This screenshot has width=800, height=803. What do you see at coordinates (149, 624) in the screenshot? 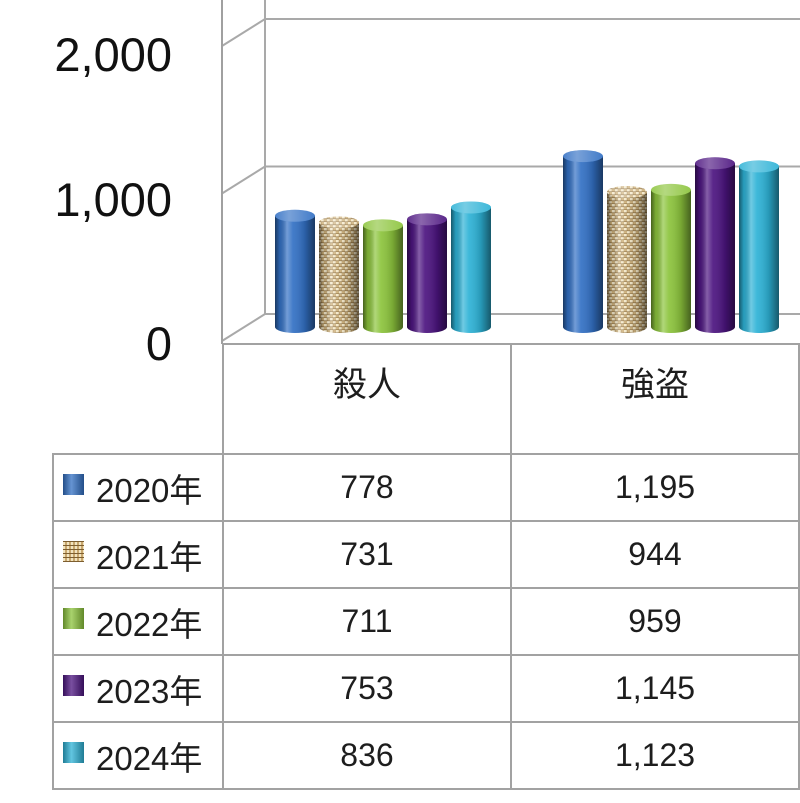
I see `legend-label: 2022年` at bounding box center [149, 624].